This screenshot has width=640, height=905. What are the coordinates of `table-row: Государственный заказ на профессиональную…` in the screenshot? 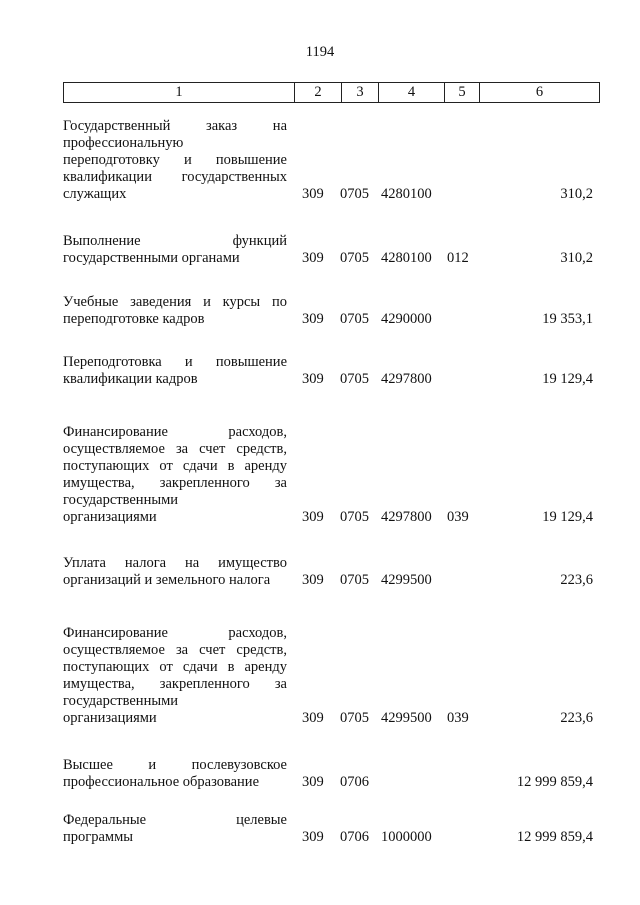 It's located at (333, 160).